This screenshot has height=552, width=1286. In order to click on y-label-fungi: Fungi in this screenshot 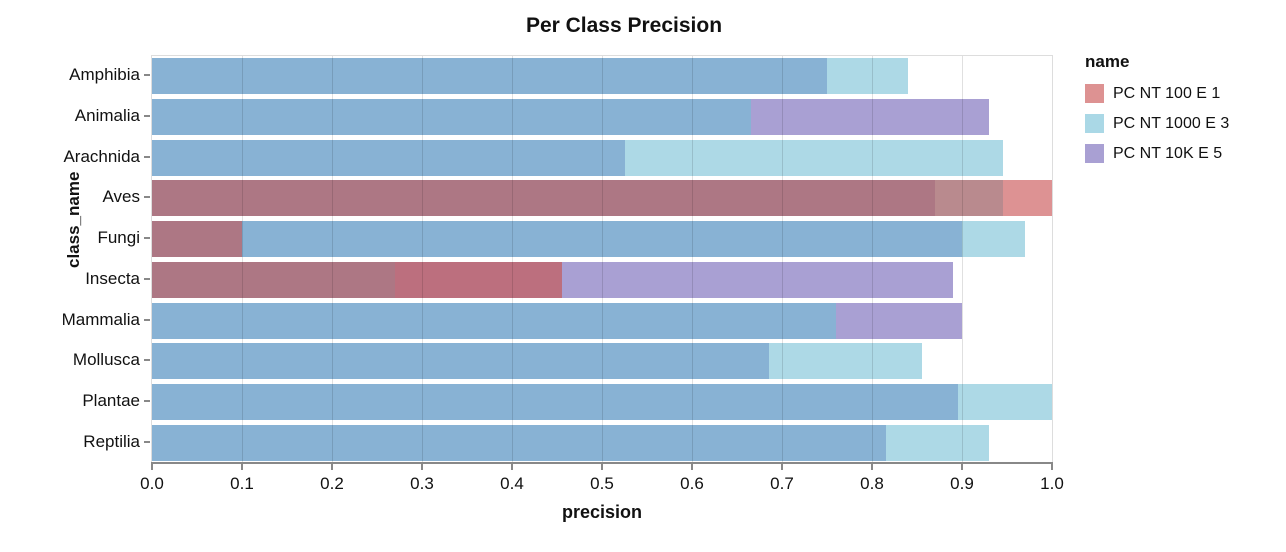, I will do `click(118, 238)`.